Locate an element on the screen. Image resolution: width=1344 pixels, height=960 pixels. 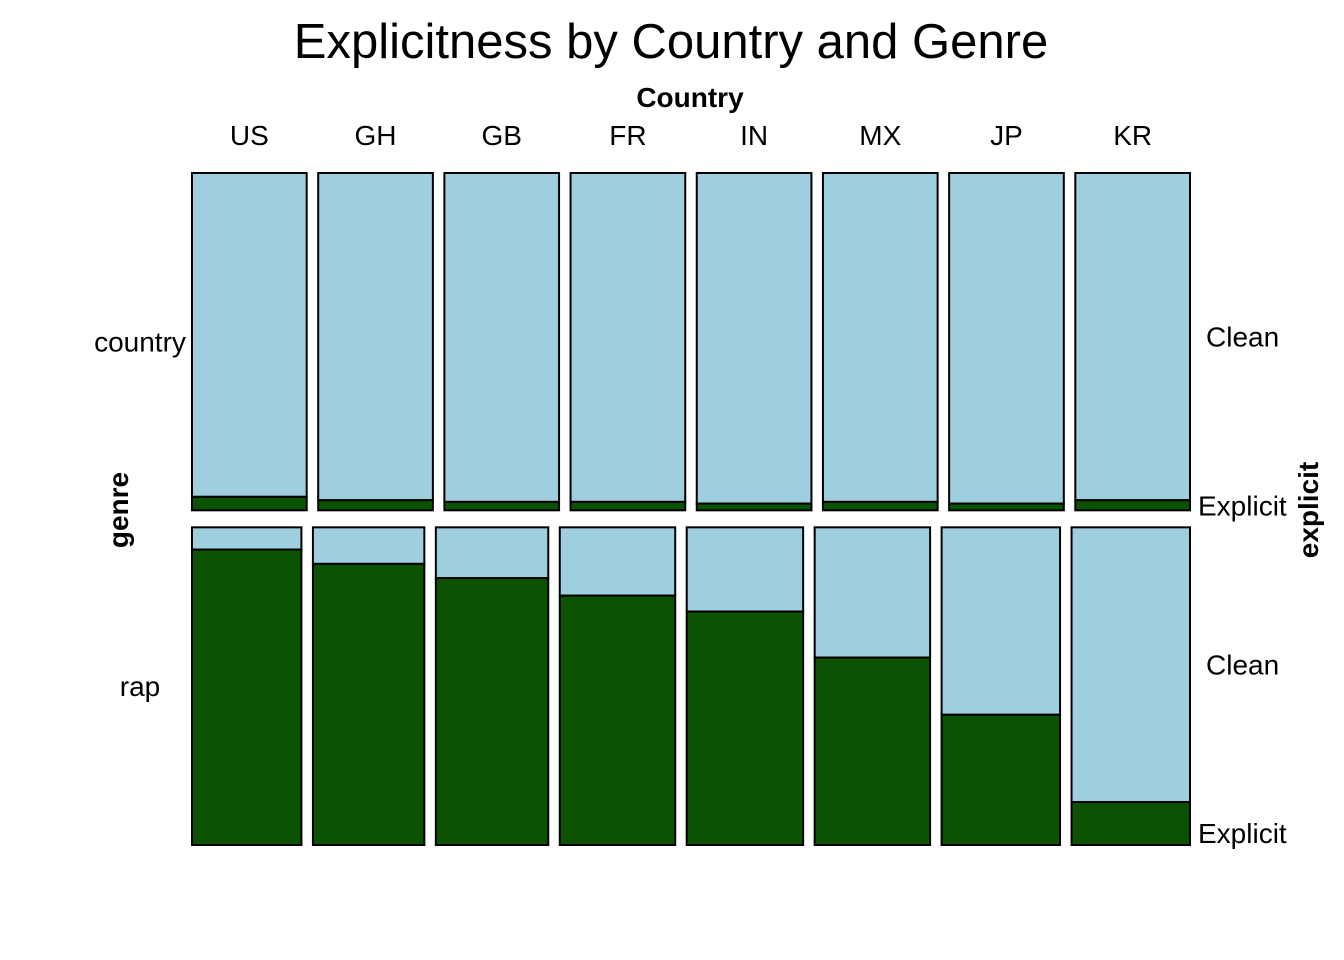
tile-rap-fr-explicit is located at coordinates (617, 720).